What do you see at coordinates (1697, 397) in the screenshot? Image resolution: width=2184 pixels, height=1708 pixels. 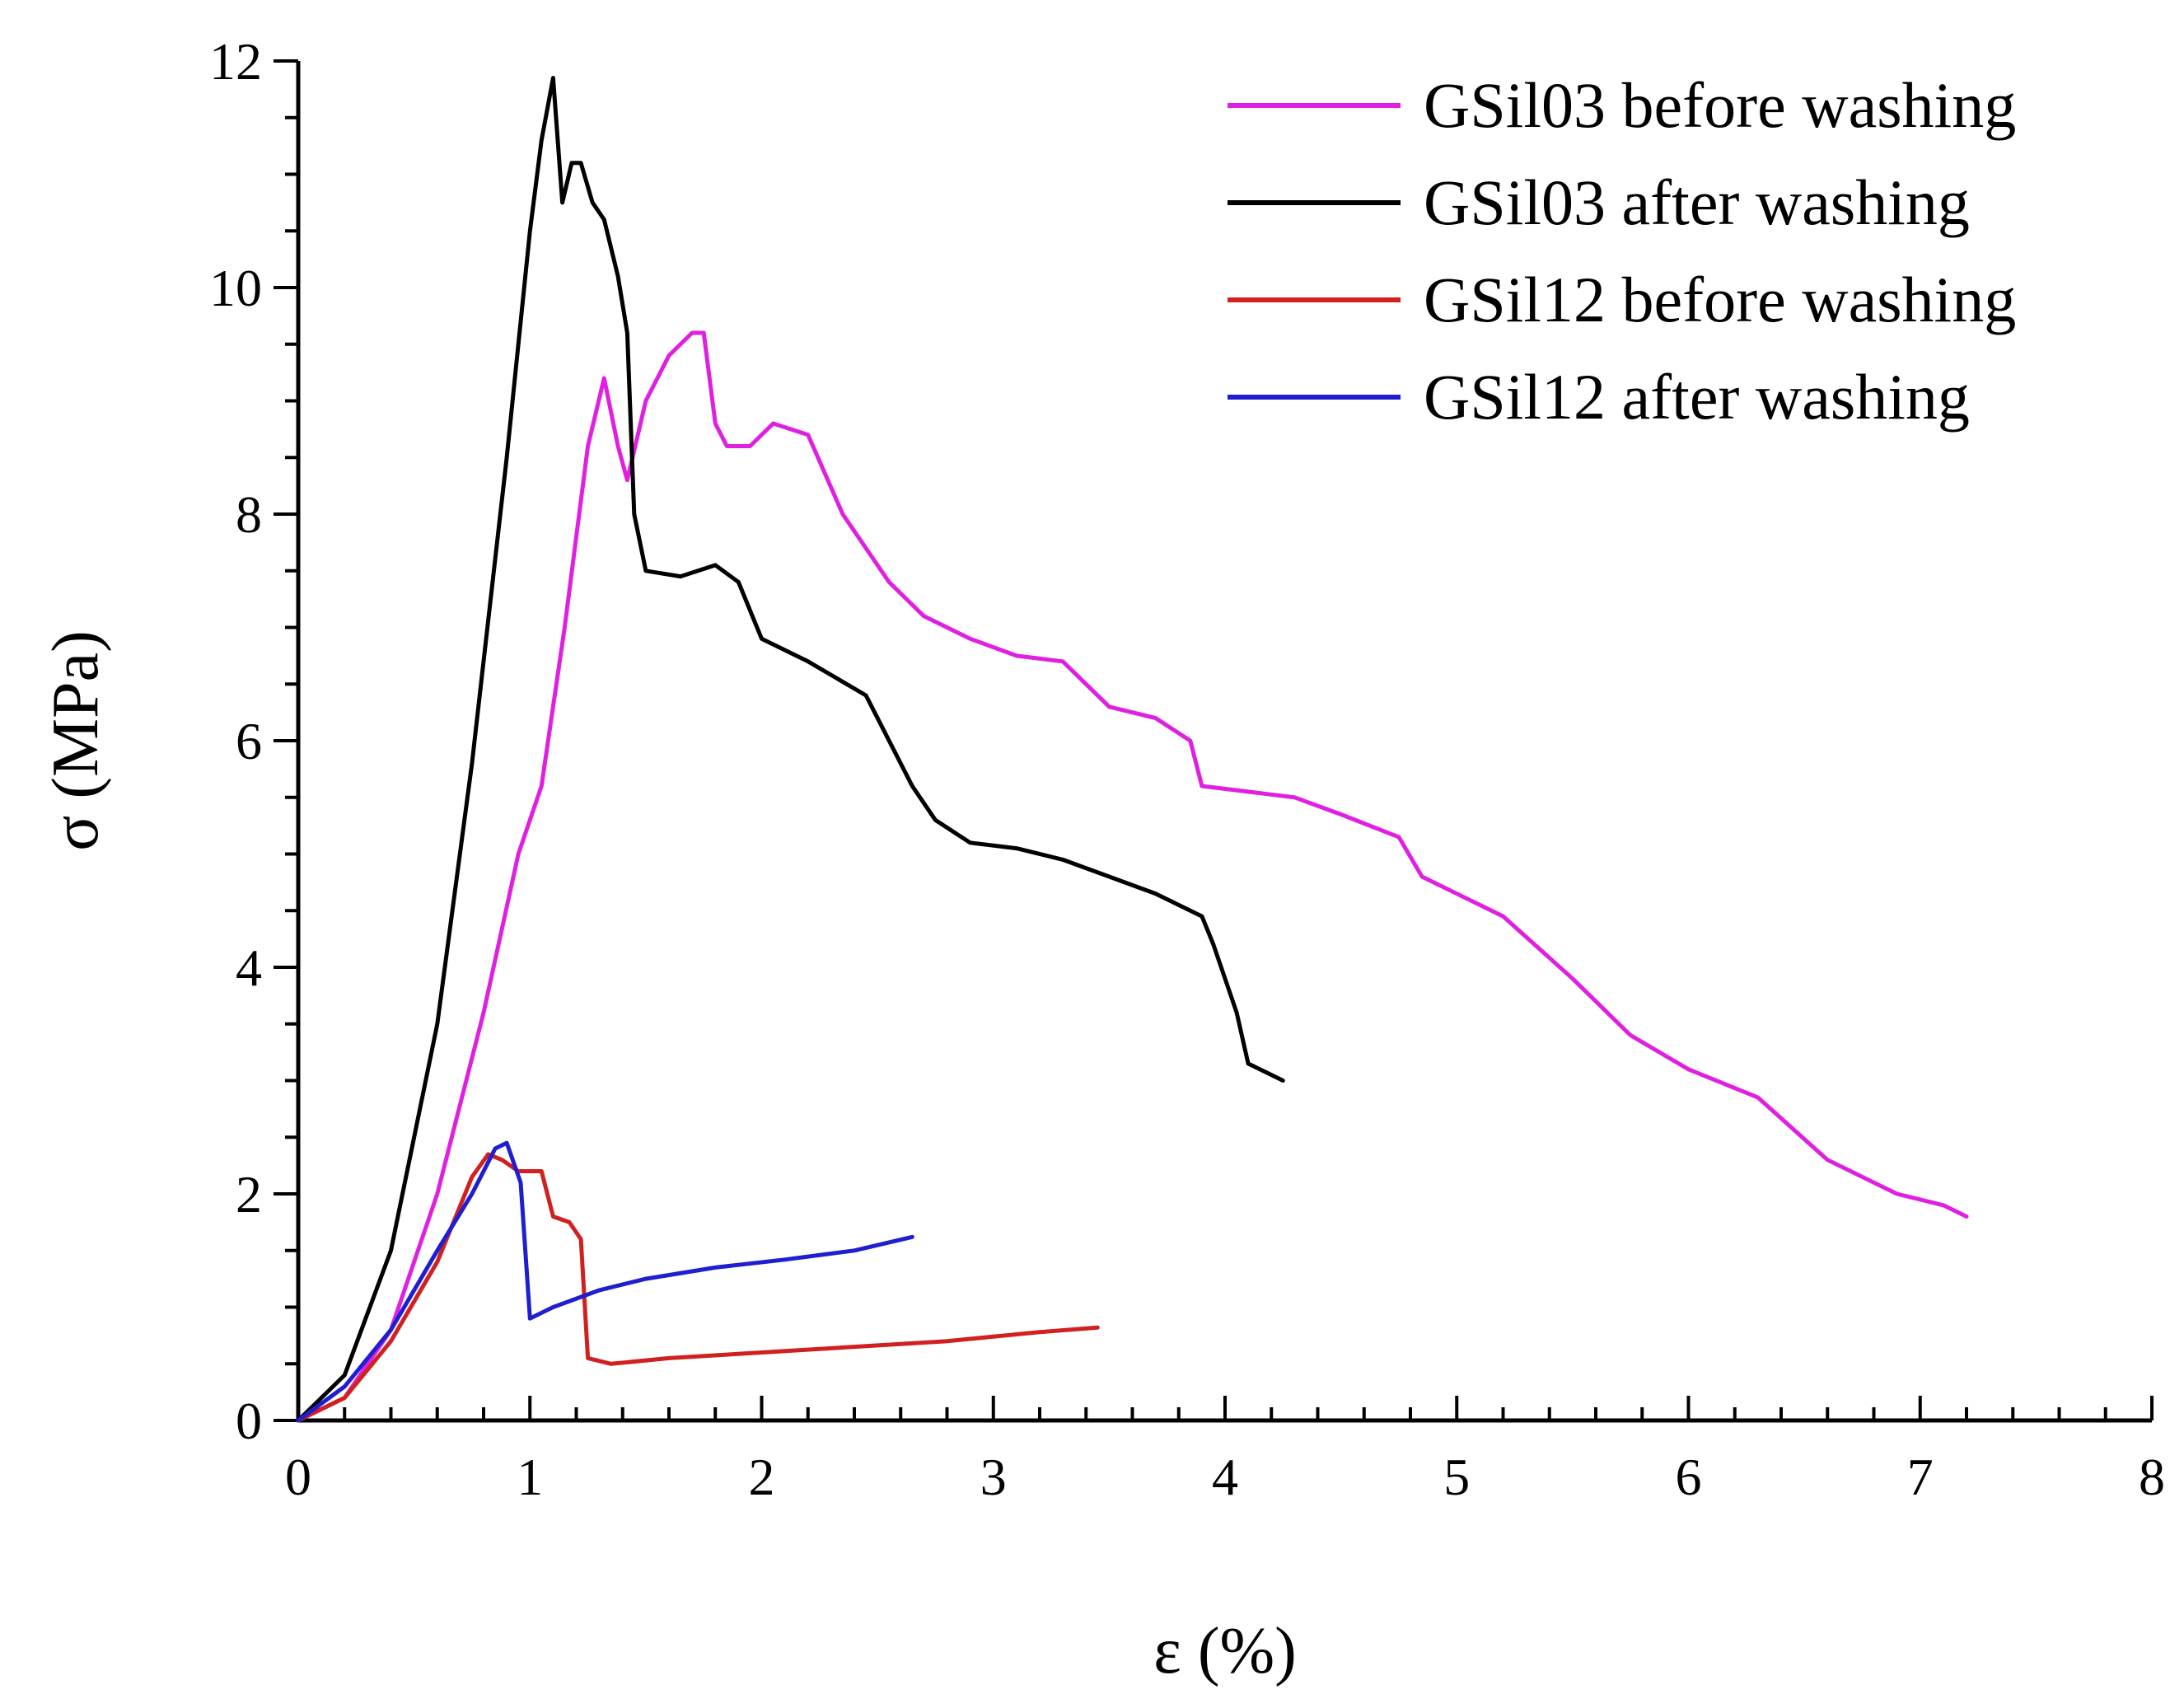 I see `legend-label-gsil12-after-washing: GSil12 after washing` at bounding box center [1697, 397].